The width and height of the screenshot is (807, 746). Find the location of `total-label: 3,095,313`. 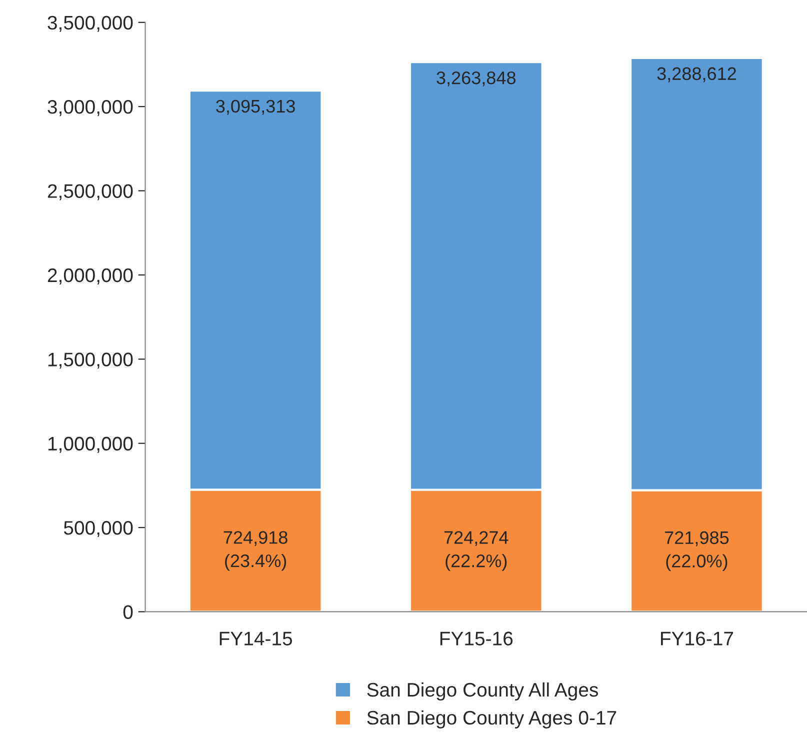

total-label: 3,095,313 is located at coordinates (255, 107).